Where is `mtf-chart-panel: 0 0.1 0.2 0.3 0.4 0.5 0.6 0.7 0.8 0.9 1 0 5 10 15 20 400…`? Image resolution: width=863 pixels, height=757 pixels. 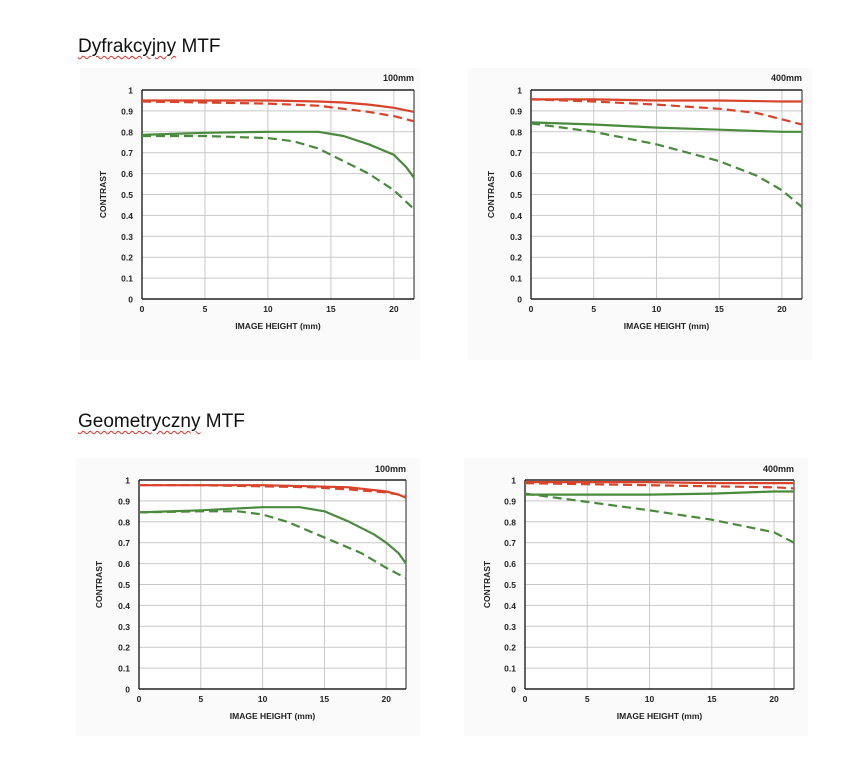 mtf-chart-panel: 0 0.1 0.2 0.3 0.4 0.5 0.6 0.7 0.8 0.9 1 0 5 10 15 20 400… is located at coordinates (636, 597).